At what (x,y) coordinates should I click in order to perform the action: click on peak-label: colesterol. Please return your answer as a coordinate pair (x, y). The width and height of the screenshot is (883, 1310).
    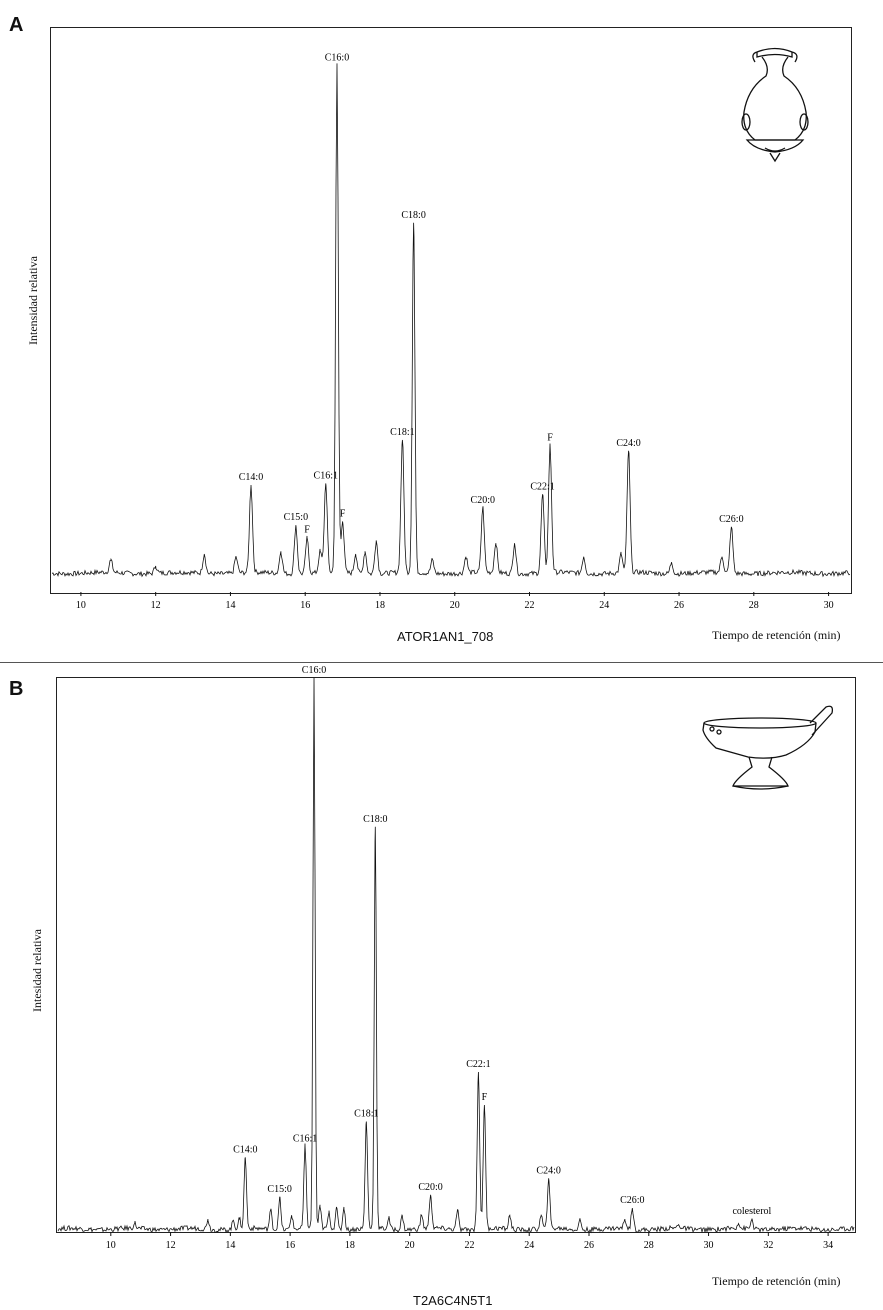
    Looking at the image, I should click on (751, 1211).